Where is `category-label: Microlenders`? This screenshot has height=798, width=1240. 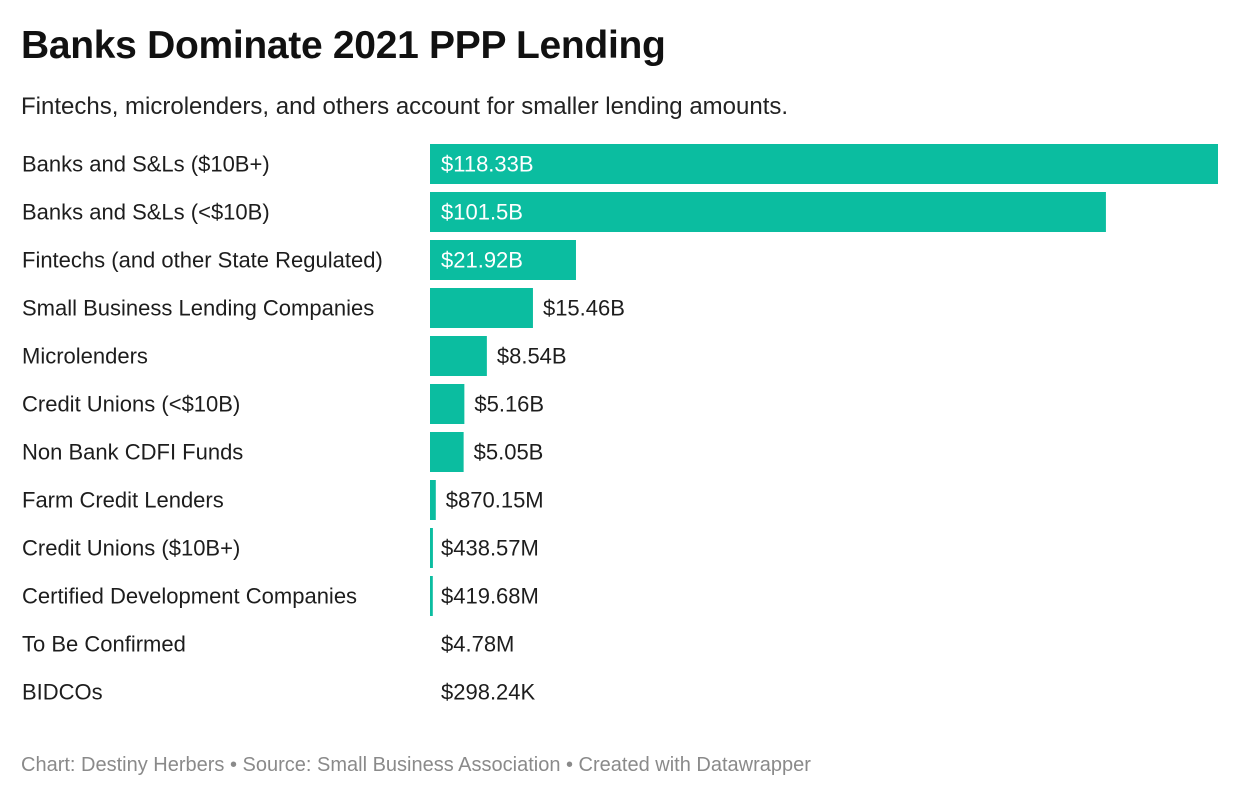
category-label: Microlenders is located at coordinates (85, 356).